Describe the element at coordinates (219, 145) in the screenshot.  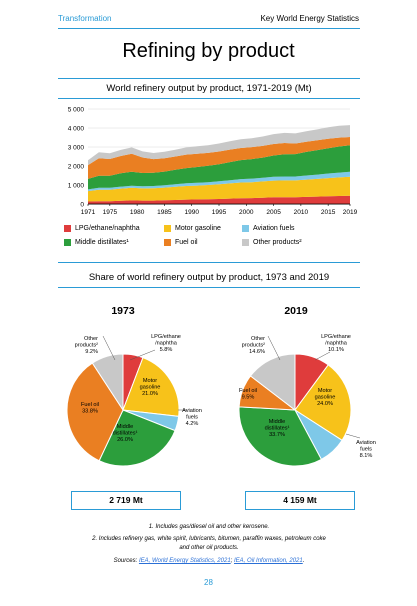
I see `area-series-other_products` at that location.